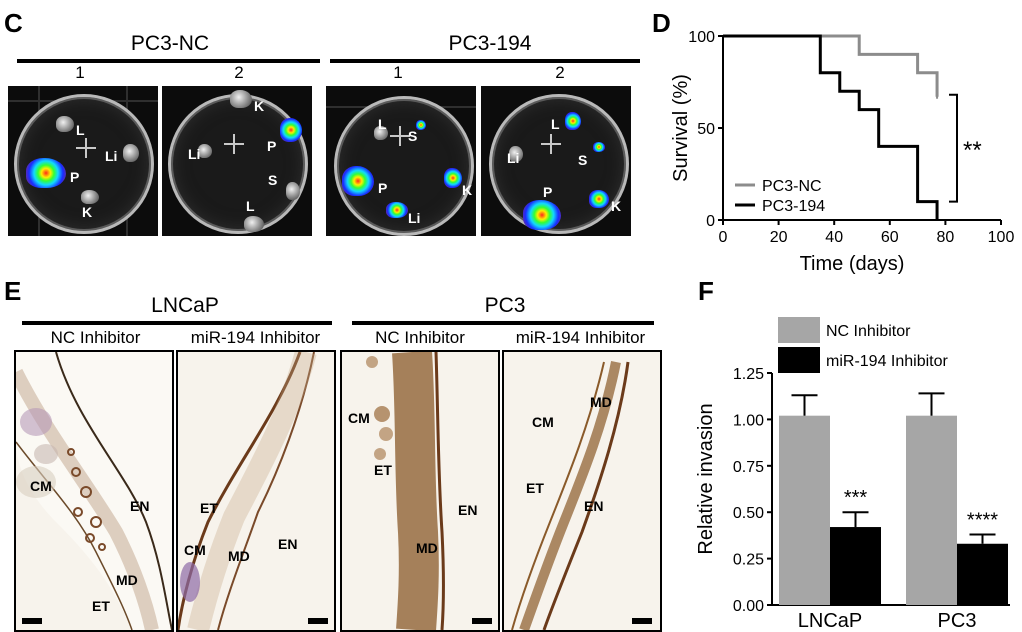 Image resolution: width=1022 pixels, height=632 pixels. Describe the element at coordinates (83, 161) in the screenshot. I see `bioluminescence-image-nc-1: L Li P K` at that location.